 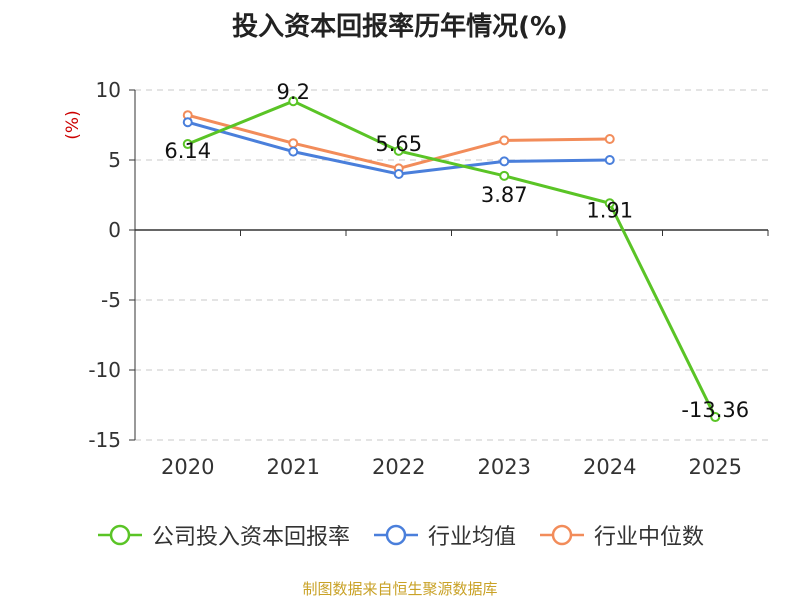 I want to click on legend-item-industry-mean: 行业均值, so click(x=444, y=535).